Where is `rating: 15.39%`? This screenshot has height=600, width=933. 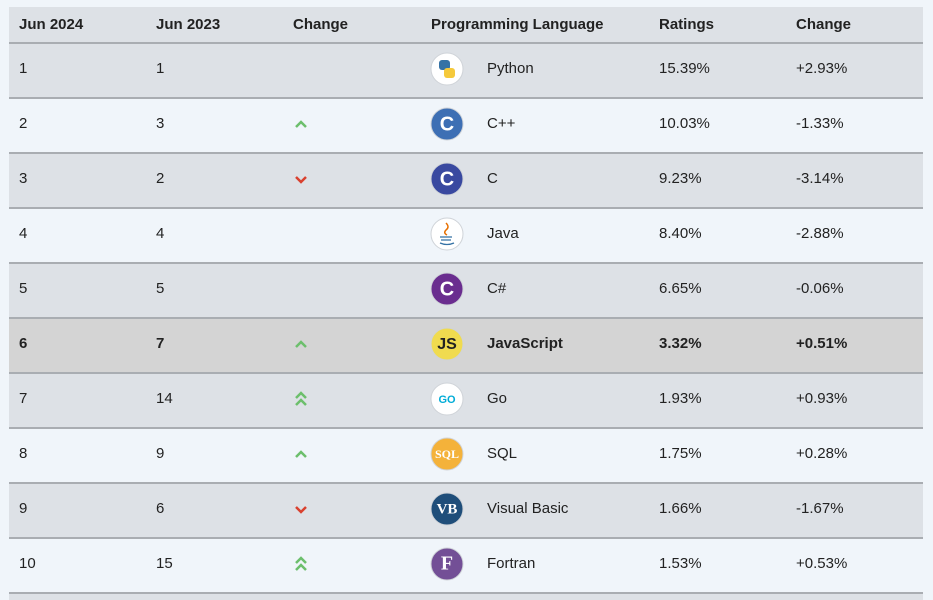 rating: 15.39% is located at coordinates (684, 68).